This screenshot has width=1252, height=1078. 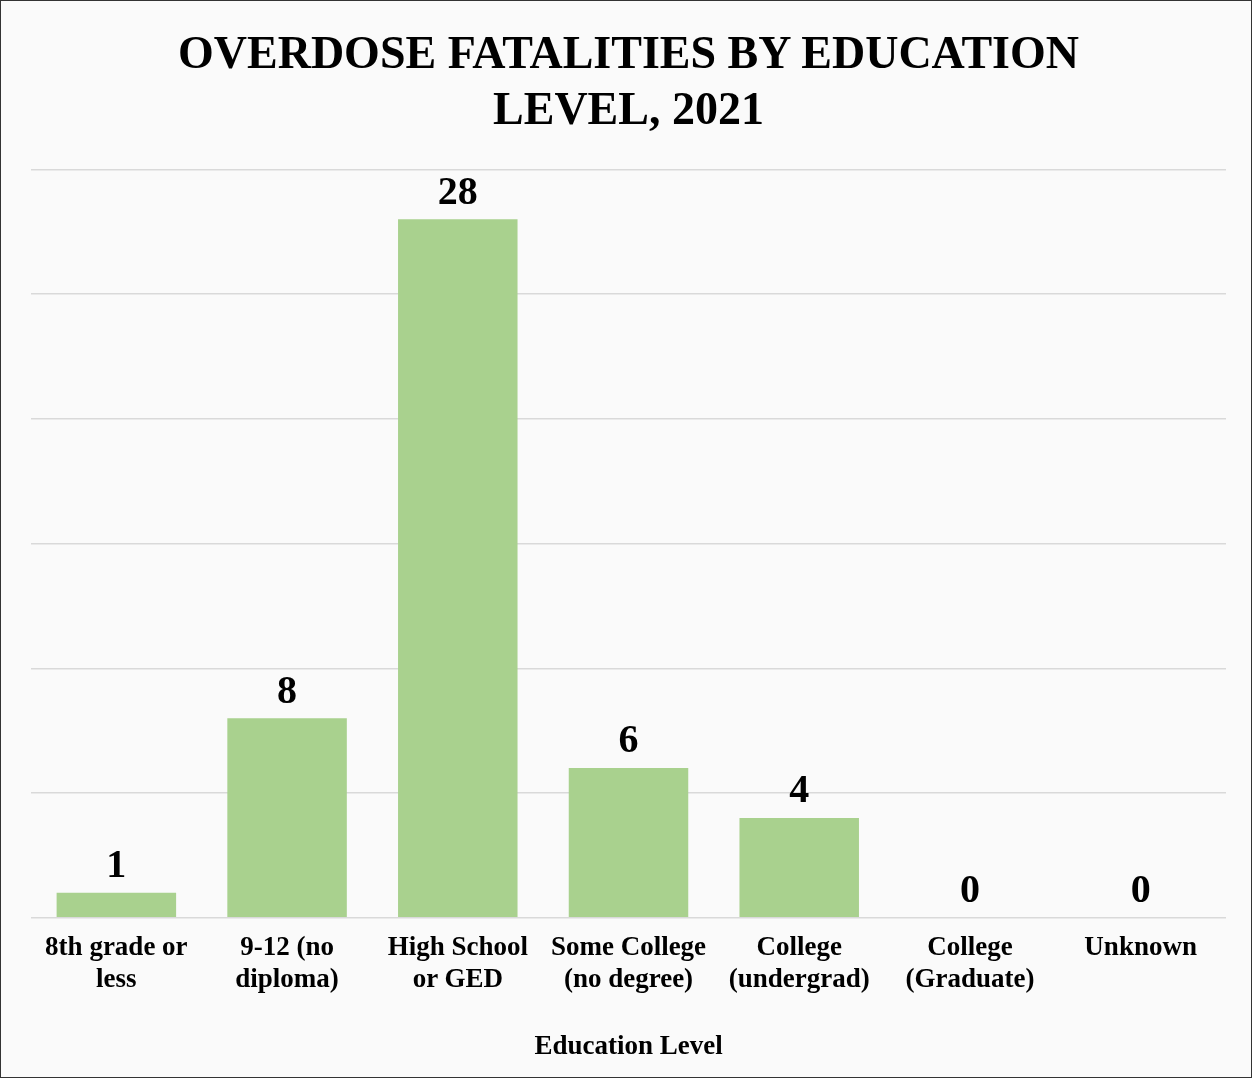 I want to click on chart-title: OVERDOSE FATALITIES BY EDUCATION LEVEL, 2021, so click(x=628, y=80).